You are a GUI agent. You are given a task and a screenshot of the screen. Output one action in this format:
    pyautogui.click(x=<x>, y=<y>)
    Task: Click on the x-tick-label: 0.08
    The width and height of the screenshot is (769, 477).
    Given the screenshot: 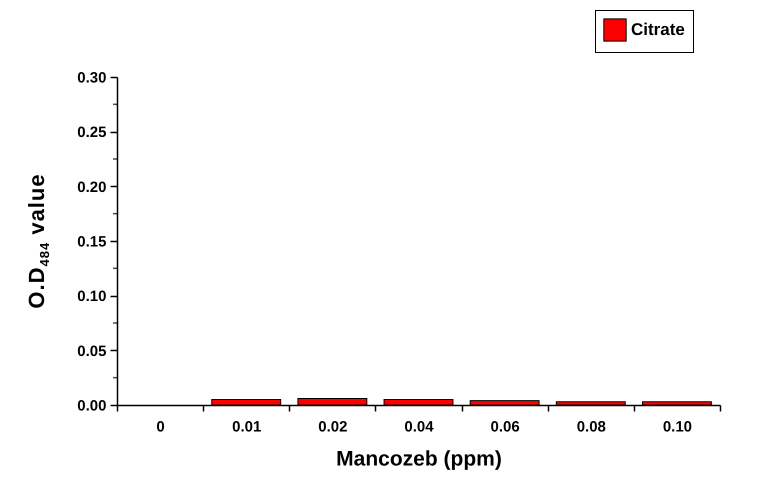 What is the action you would take?
    pyautogui.click(x=591, y=427)
    